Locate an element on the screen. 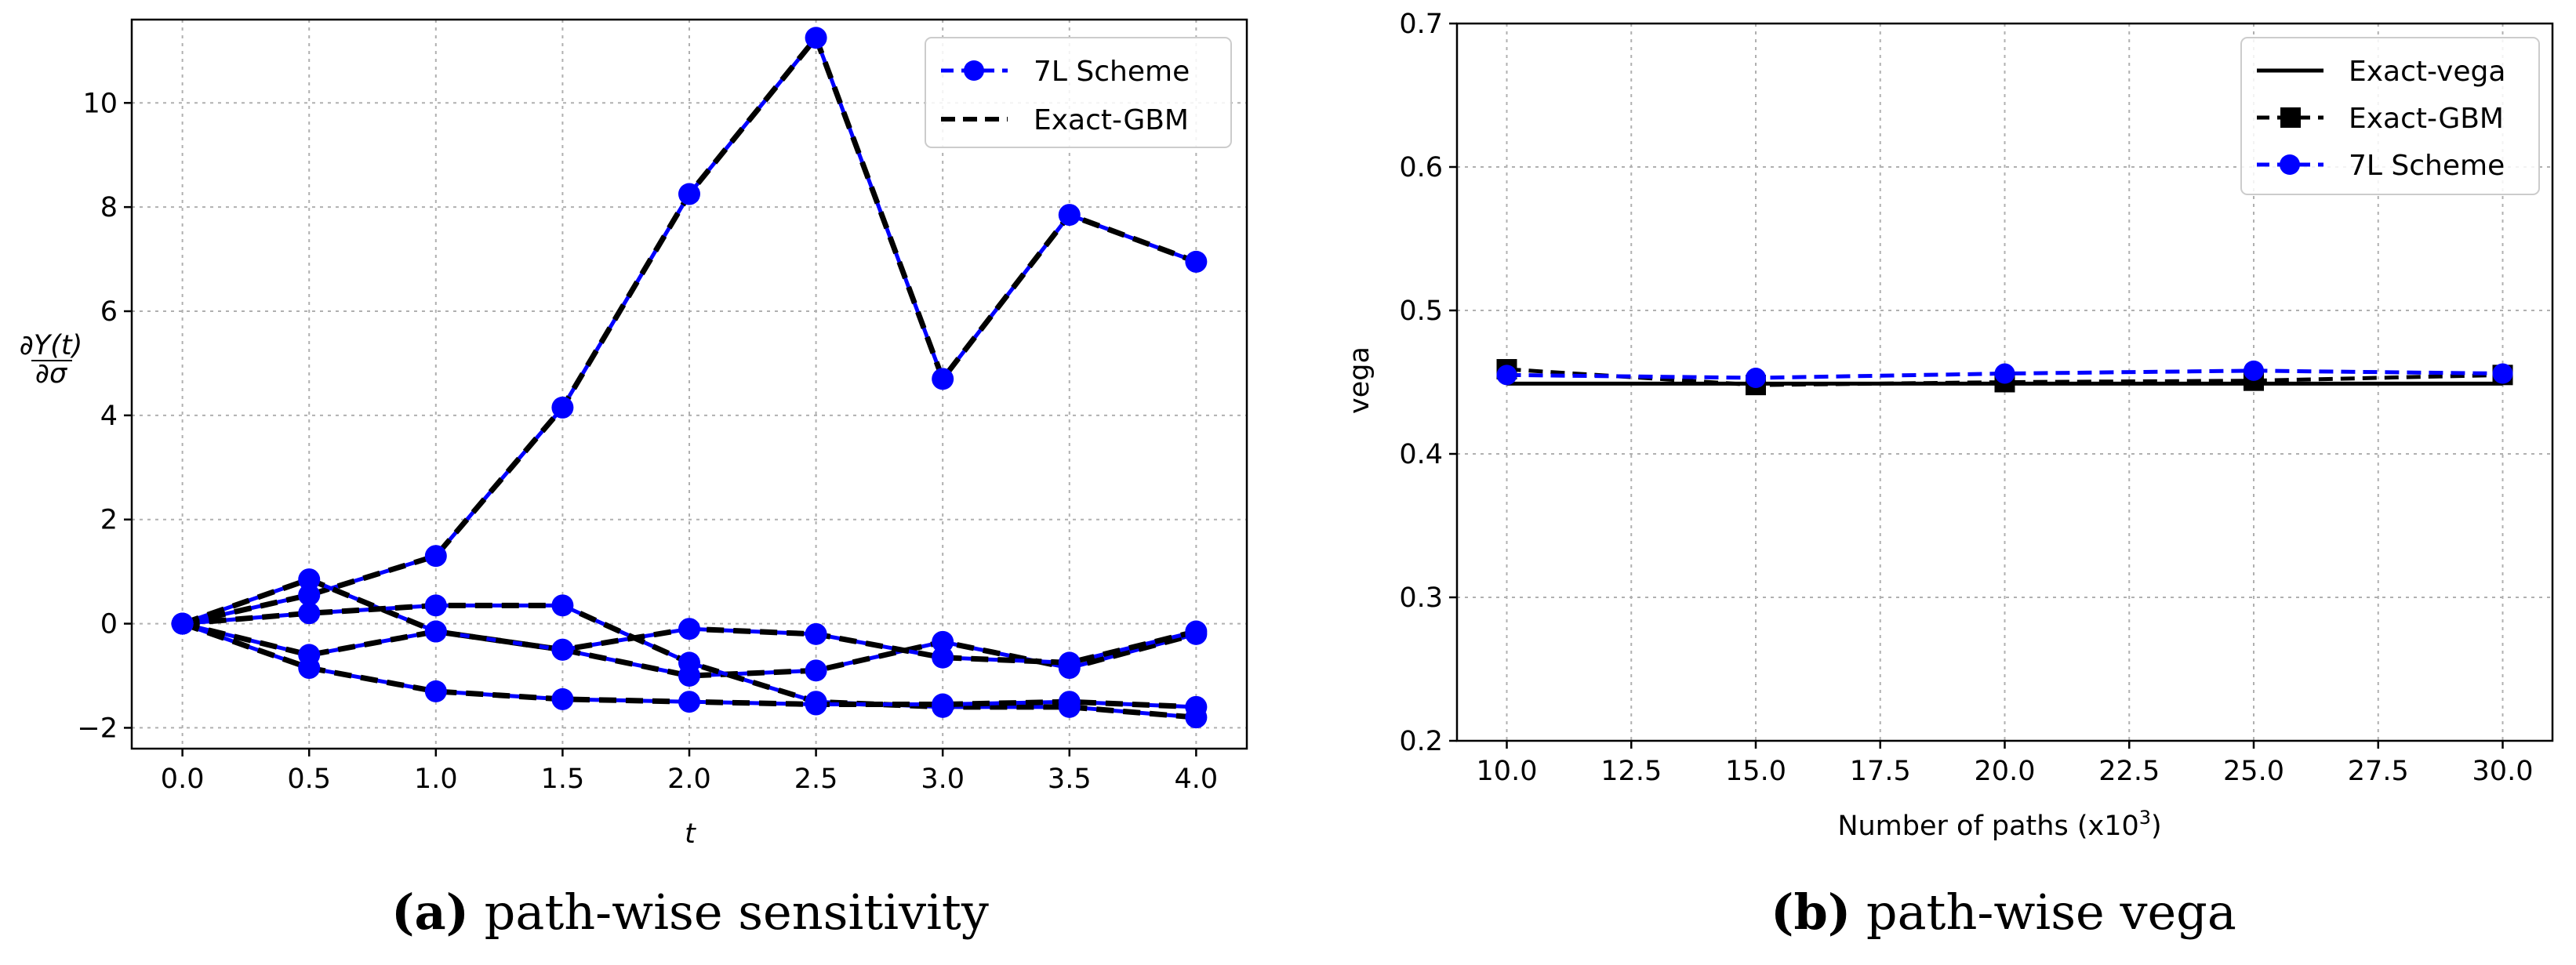 This screenshot has height=965, width=2576. x-tick-label: 20.0 is located at coordinates (2005, 771).